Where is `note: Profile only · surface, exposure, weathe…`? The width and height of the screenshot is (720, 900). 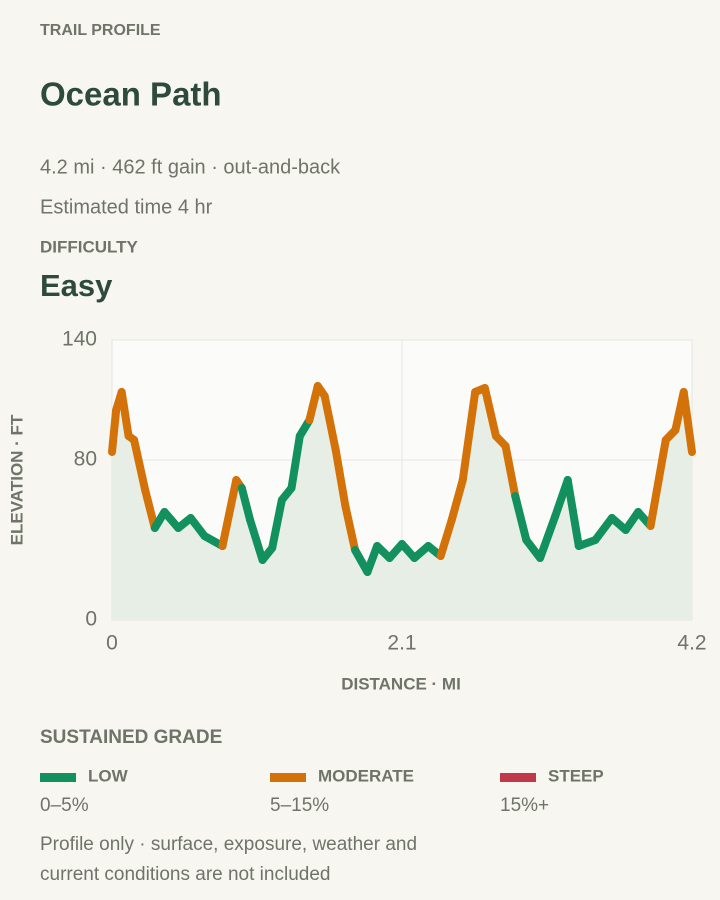 note: Profile only · surface, exposure, weathe… is located at coordinates (228, 844).